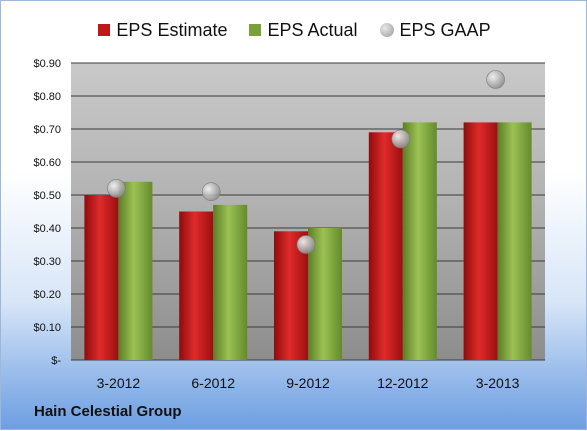  Describe the element at coordinates (498, 383) in the screenshot. I see `x-tick-label: 3-2013` at that location.